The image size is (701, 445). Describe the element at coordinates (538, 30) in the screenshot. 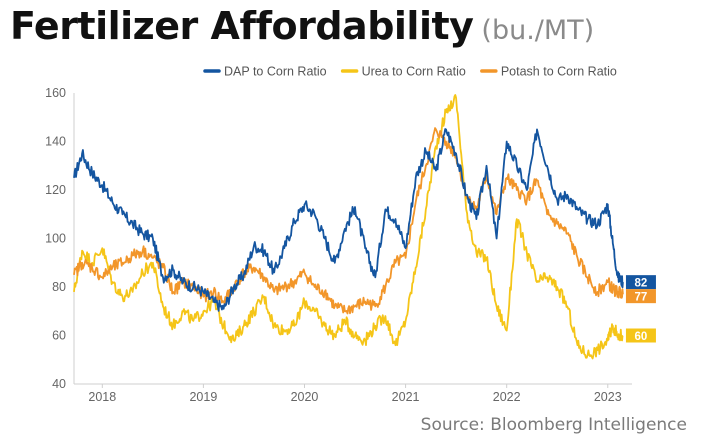

I see `chart-title-unit: (bu./MT)` at that location.